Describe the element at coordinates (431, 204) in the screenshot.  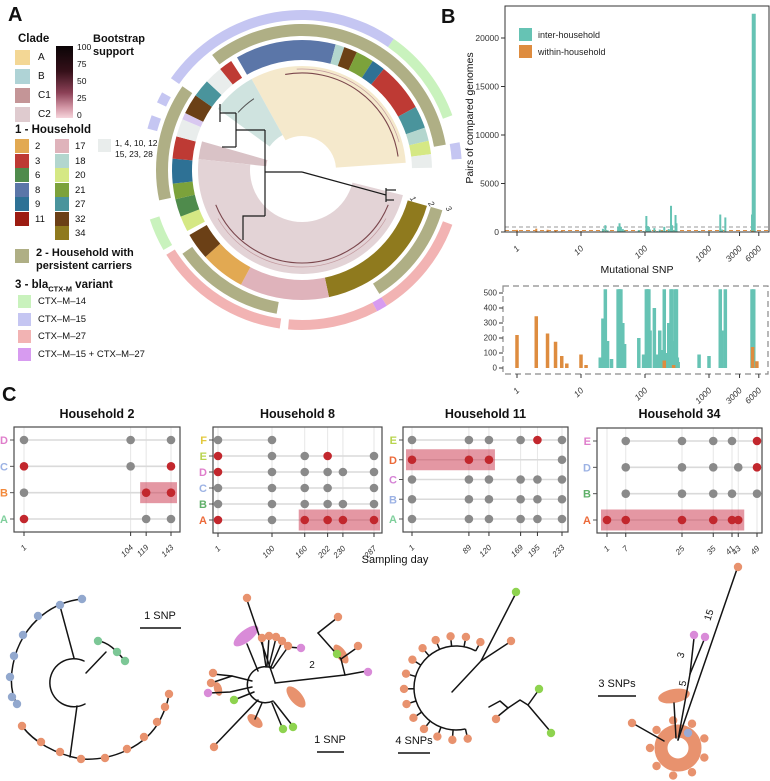
I see `ring-number-label: 2` at that location.